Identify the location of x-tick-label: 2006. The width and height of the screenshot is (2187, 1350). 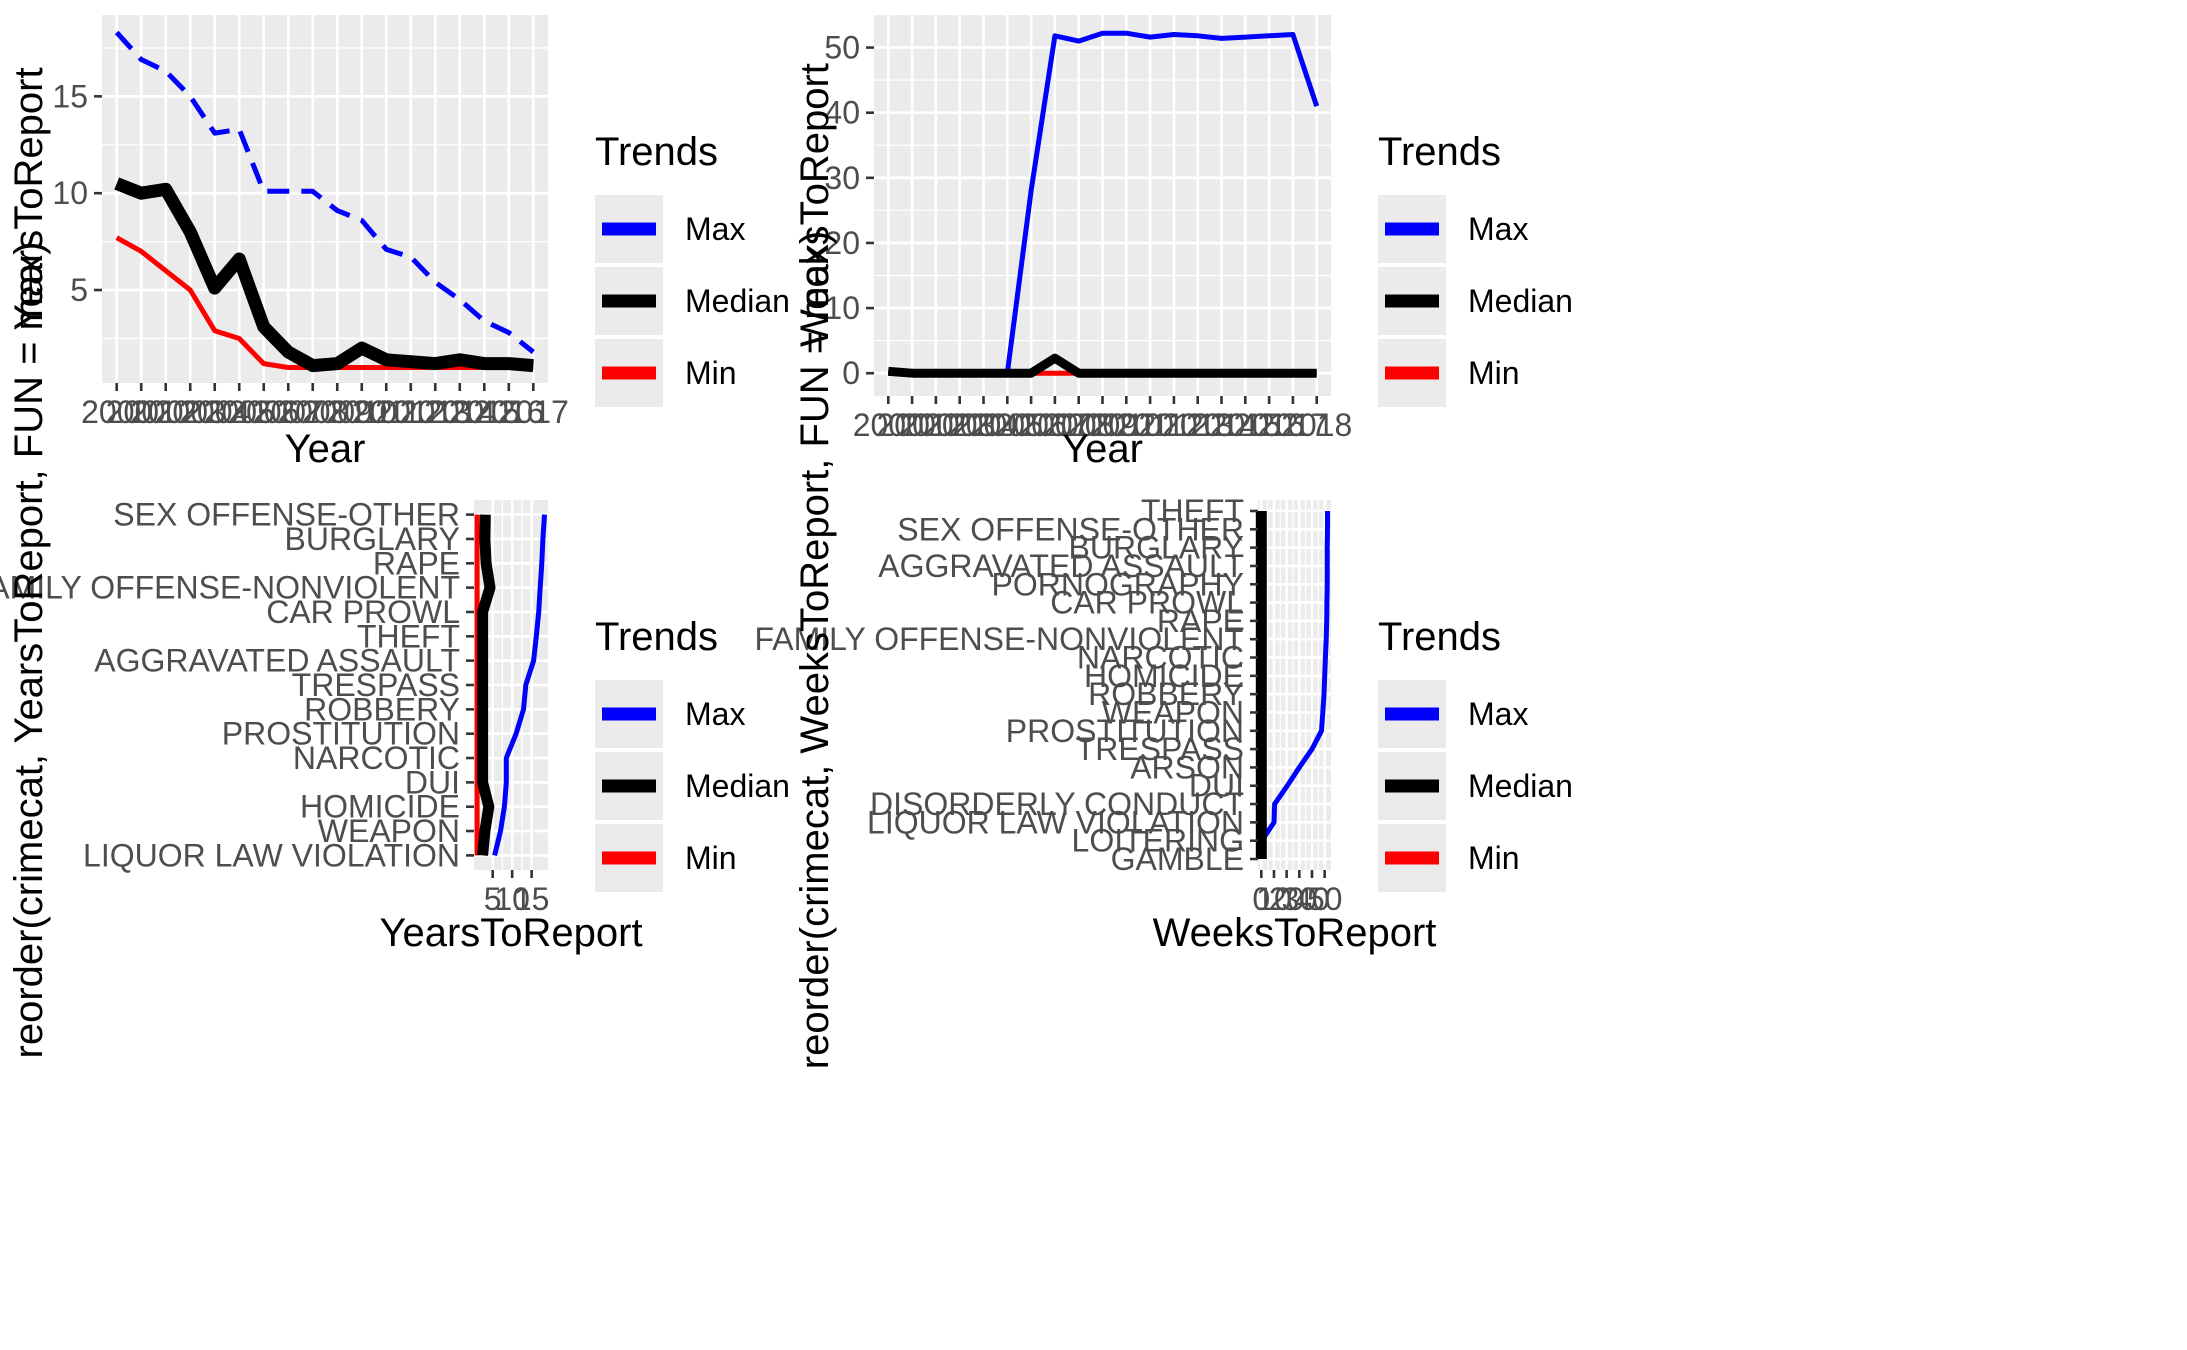
(263, 412).